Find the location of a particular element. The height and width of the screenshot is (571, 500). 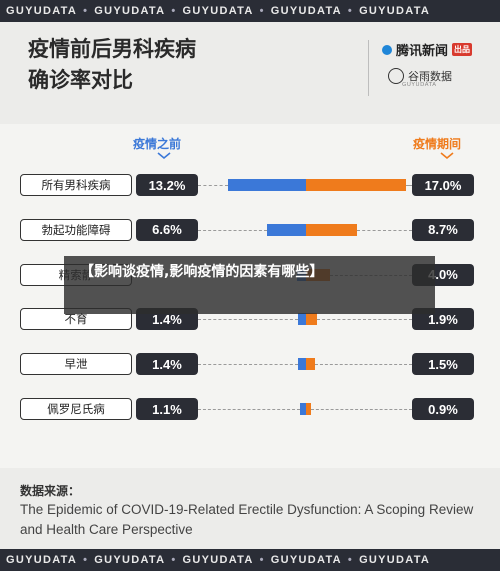

value-label-before: 13.2% is located at coordinates (167, 185).